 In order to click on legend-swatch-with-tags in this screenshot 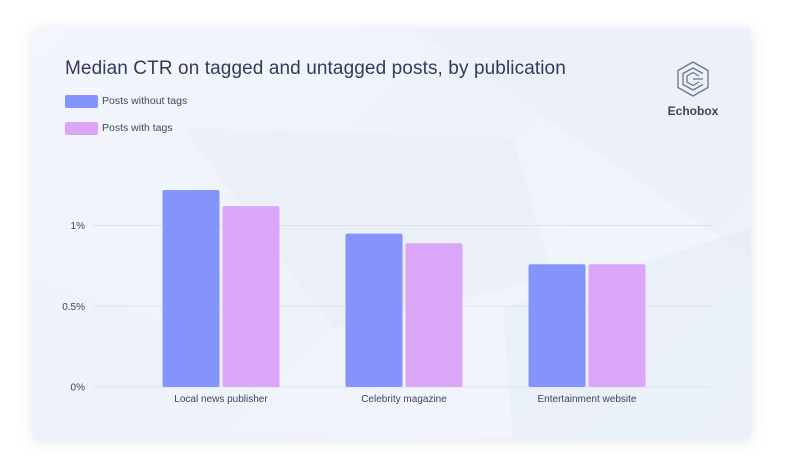, I will do `click(81, 128)`.